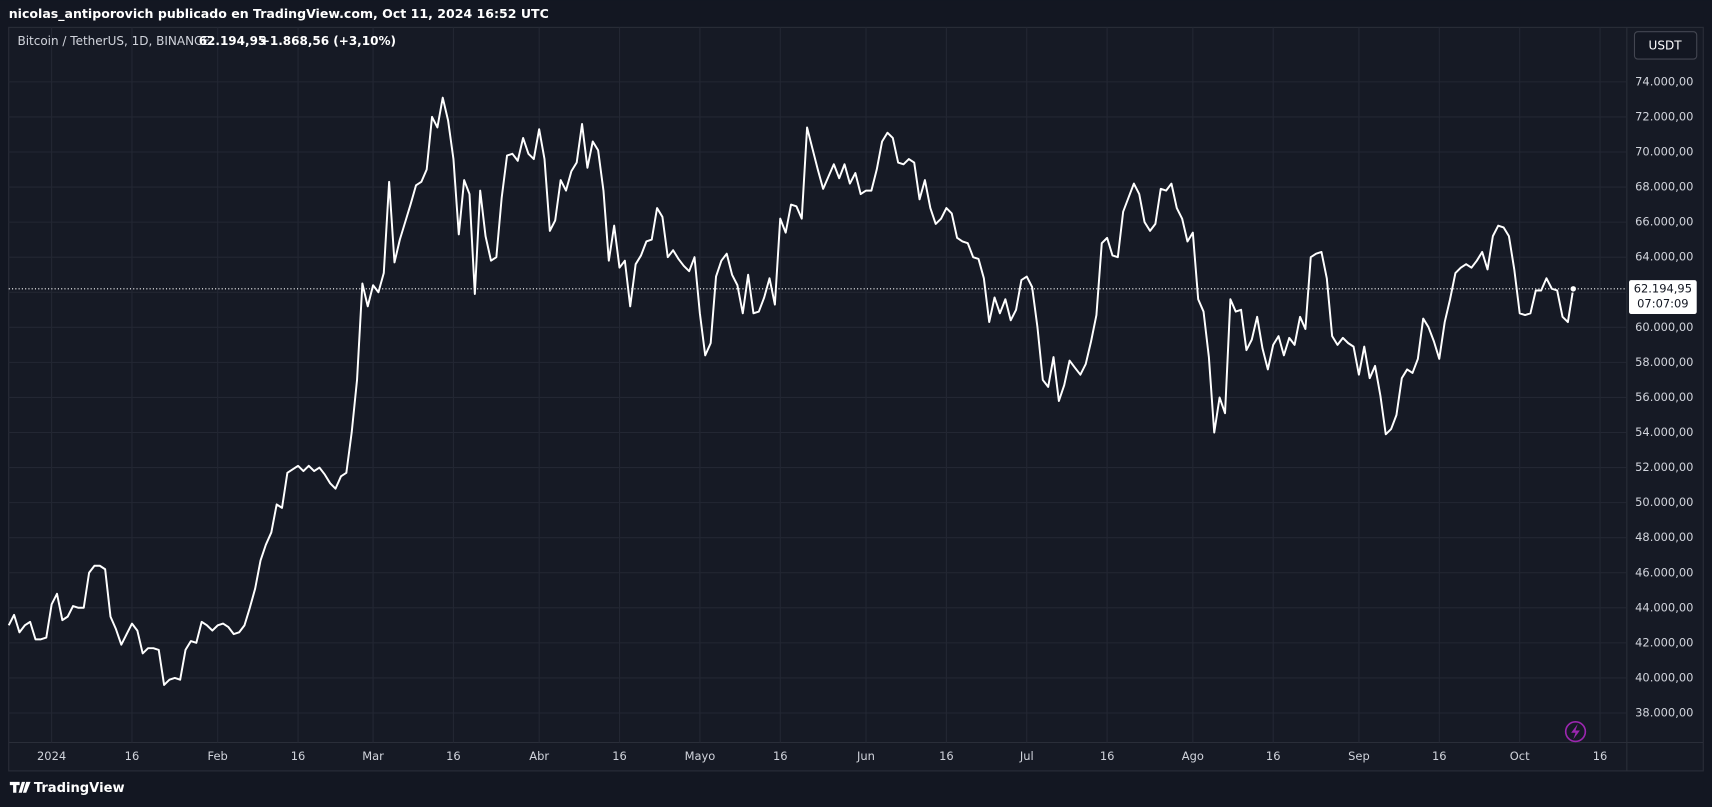  What do you see at coordinates (1663, 288) in the screenshot?
I see `price-label: 62.194,95` at bounding box center [1663, 288].